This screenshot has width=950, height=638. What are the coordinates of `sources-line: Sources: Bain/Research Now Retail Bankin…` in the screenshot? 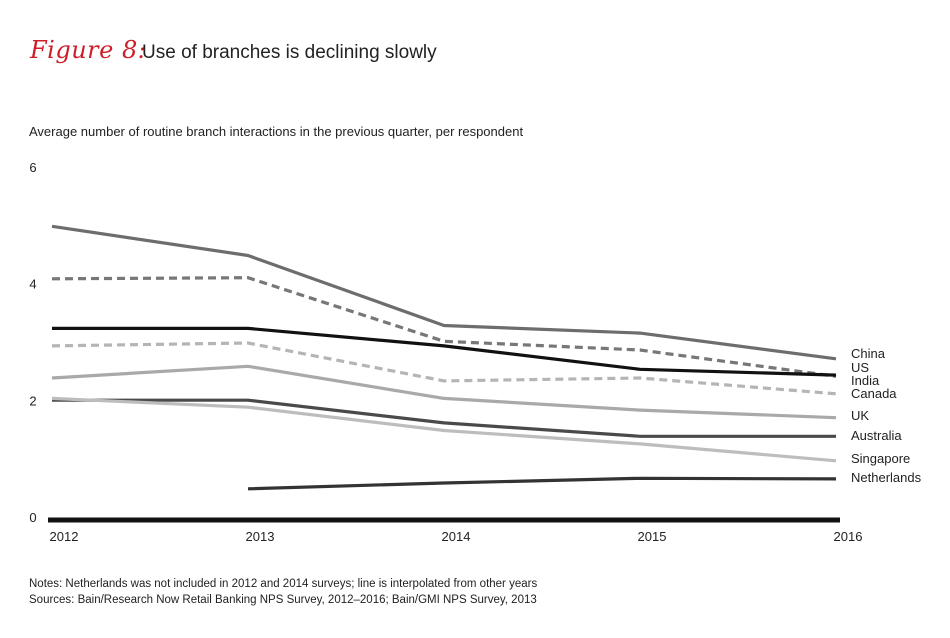 It's located at (283, 600).